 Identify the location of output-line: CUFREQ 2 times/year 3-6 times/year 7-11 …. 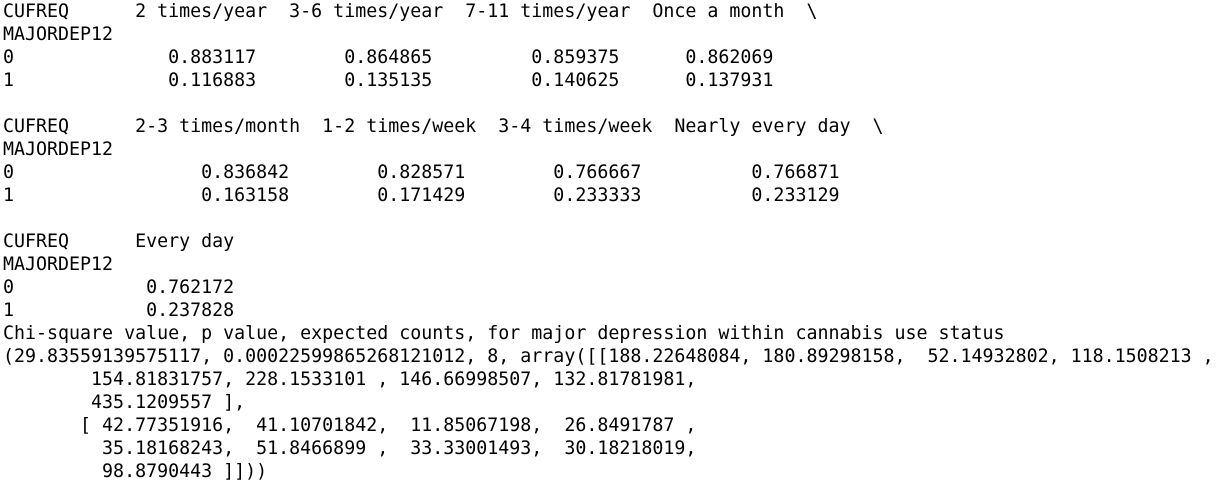
(410, 11).